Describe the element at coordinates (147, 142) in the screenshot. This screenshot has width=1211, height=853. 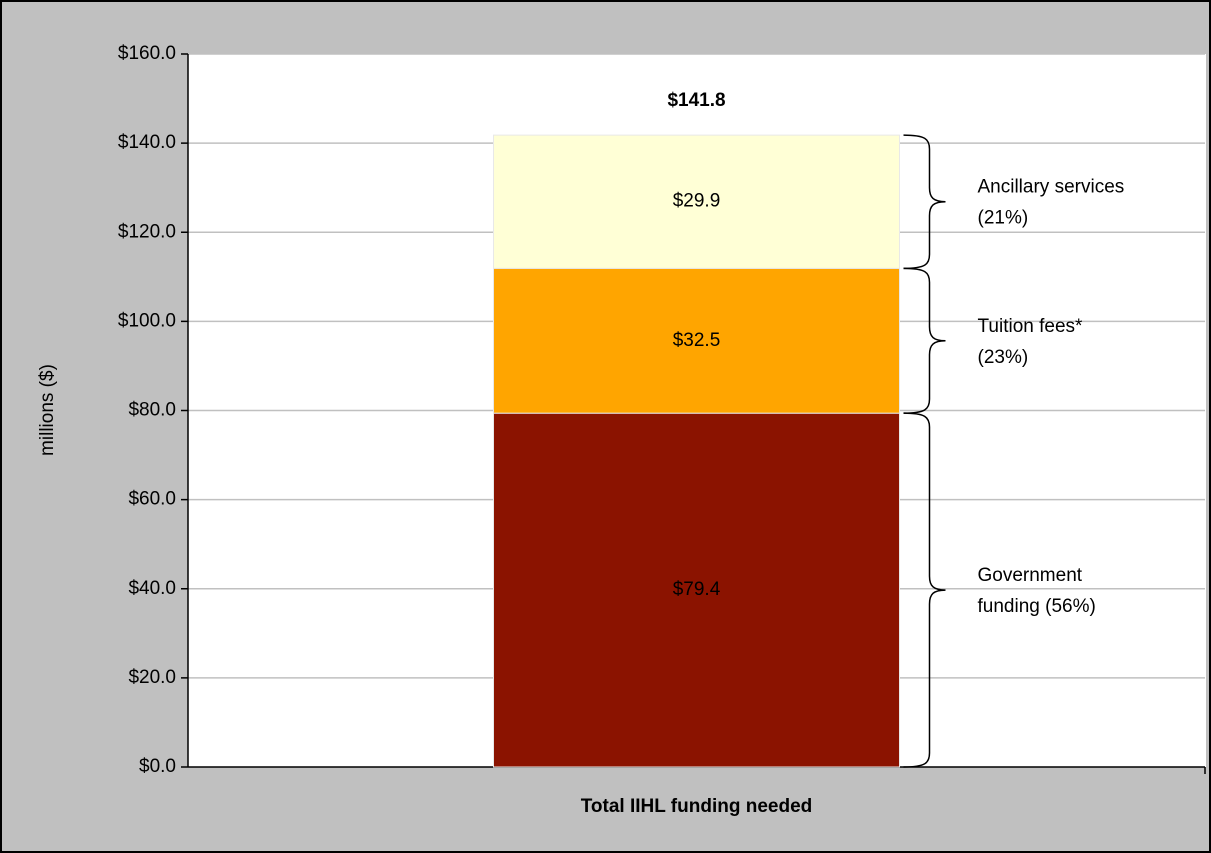
I see `y-tick-label: $140.0` at that location.